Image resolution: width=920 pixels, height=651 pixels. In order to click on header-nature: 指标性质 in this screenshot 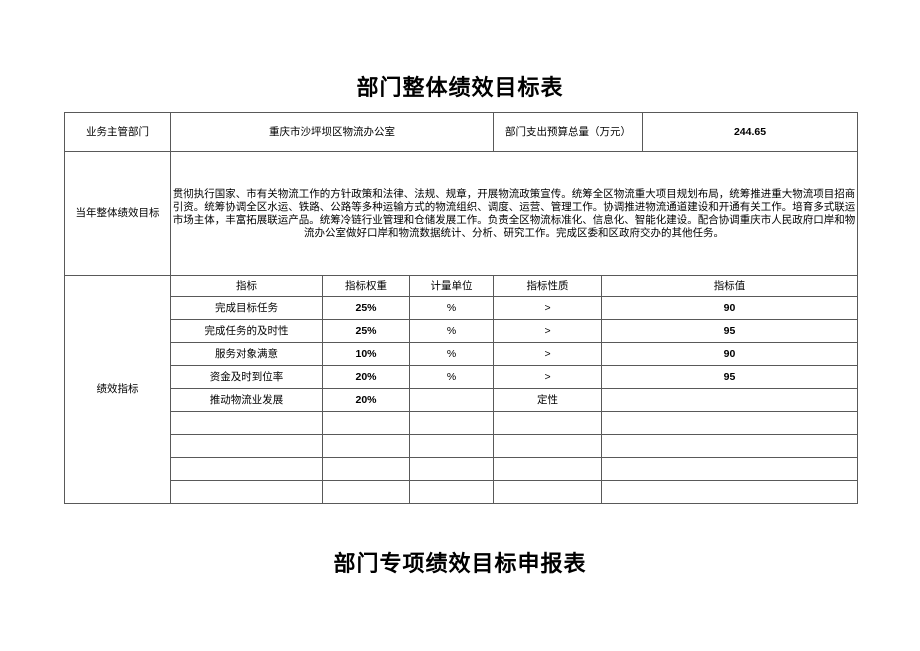, I will do `click(548, 286)`.